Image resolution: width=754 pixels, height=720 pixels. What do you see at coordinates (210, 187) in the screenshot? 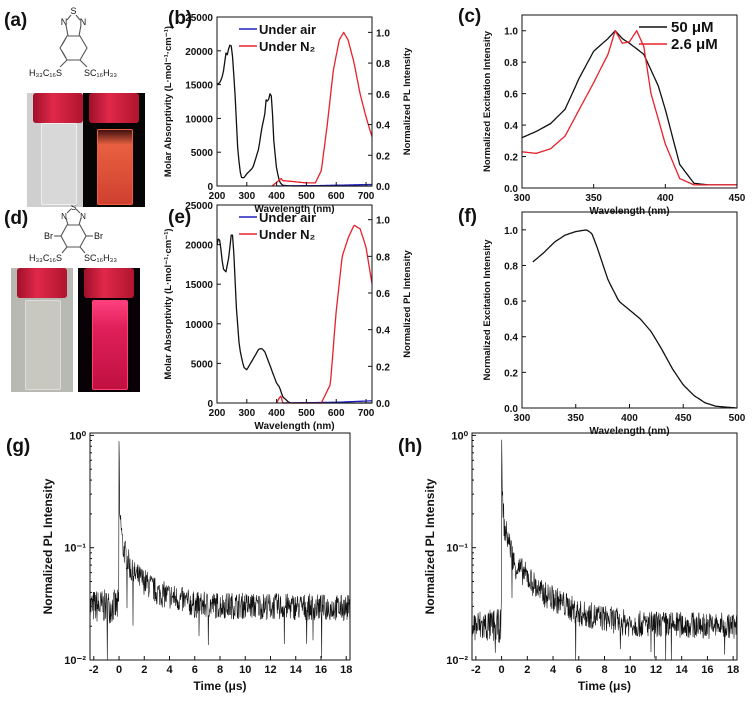
I see `y-tick-label: 0` at bounding box center [210, 187].